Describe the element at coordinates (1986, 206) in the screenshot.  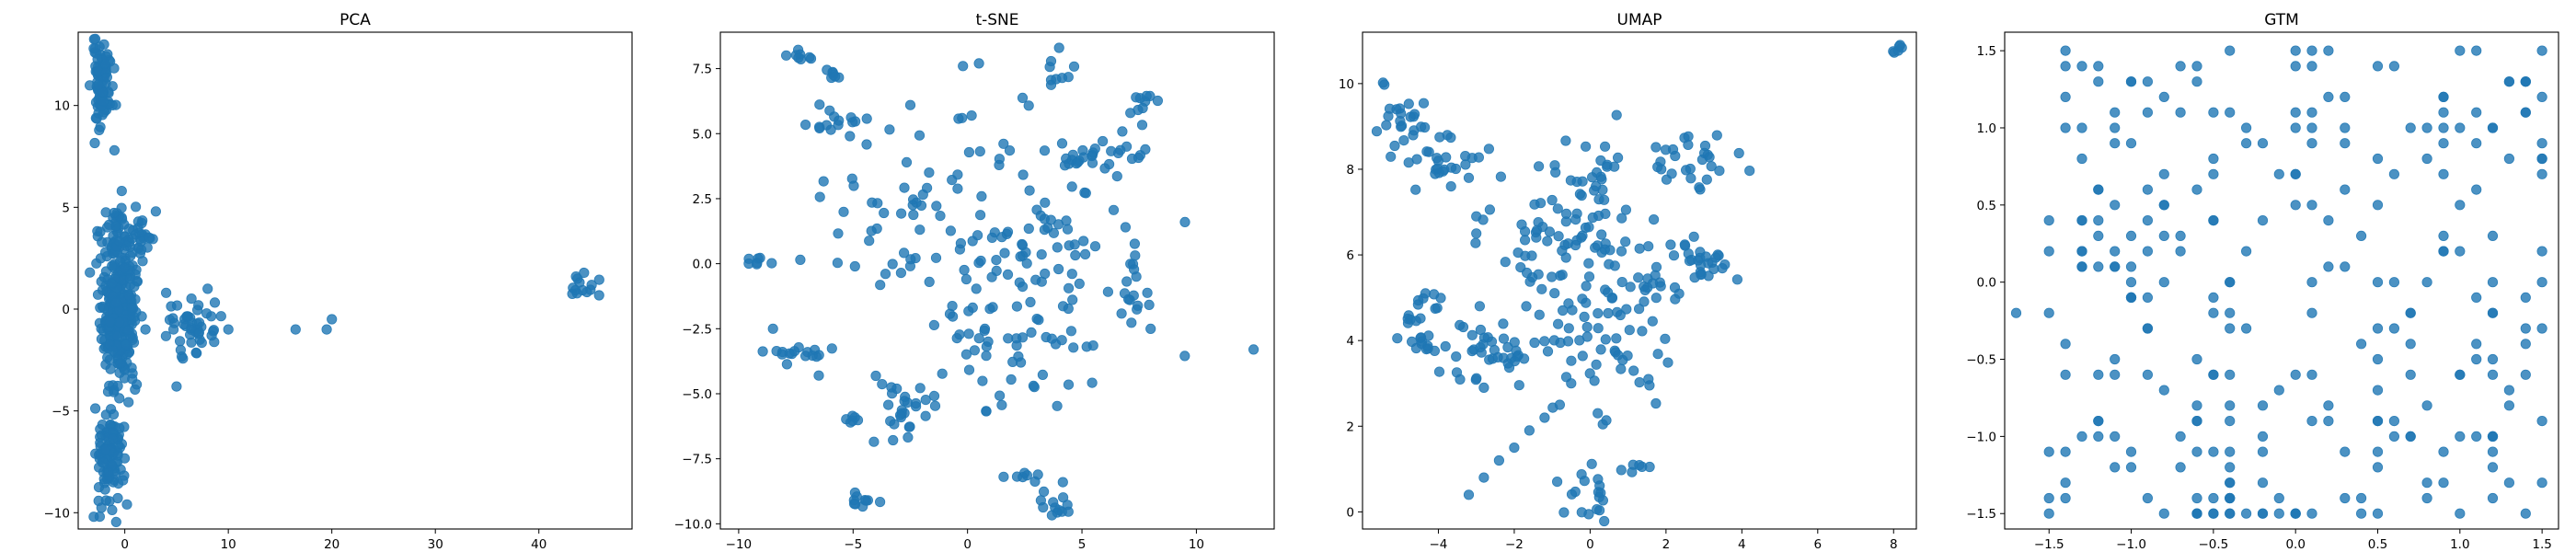
I see `y-tick-label: 0.5` at that location.